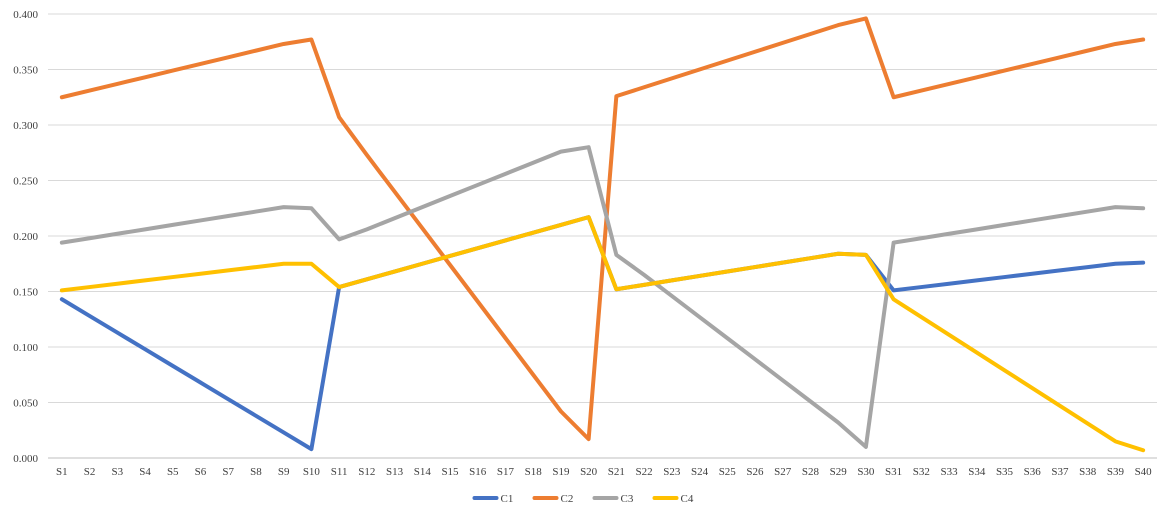 The width and height of the screenshot is (1169, 512). I want to click on legend-item-c2: C2, so click(553, 499).